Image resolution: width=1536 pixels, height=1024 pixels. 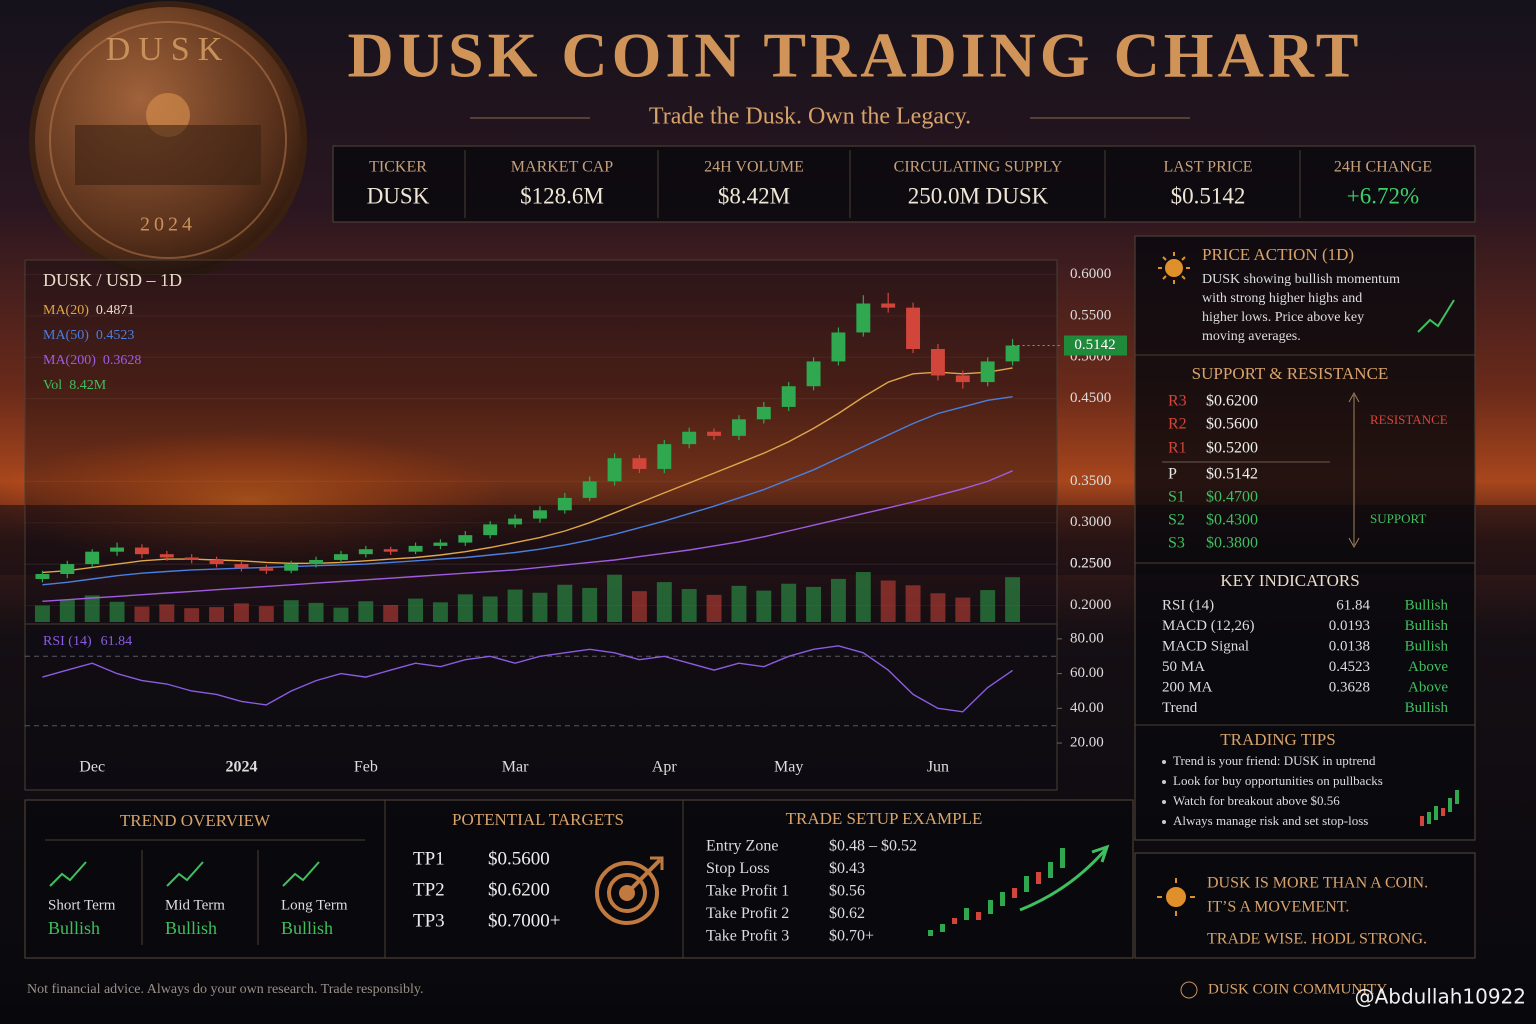 What do you see at coordinates (68, 874) in the screenshot?
I see `trend-icon` at bounding box center [68, 874].